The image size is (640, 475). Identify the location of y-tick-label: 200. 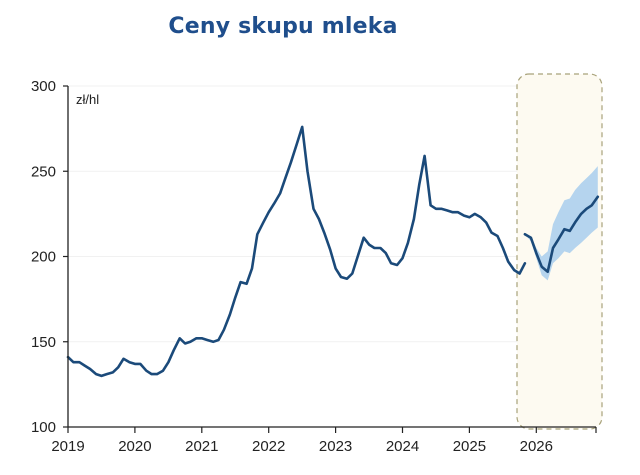
(43, 257).